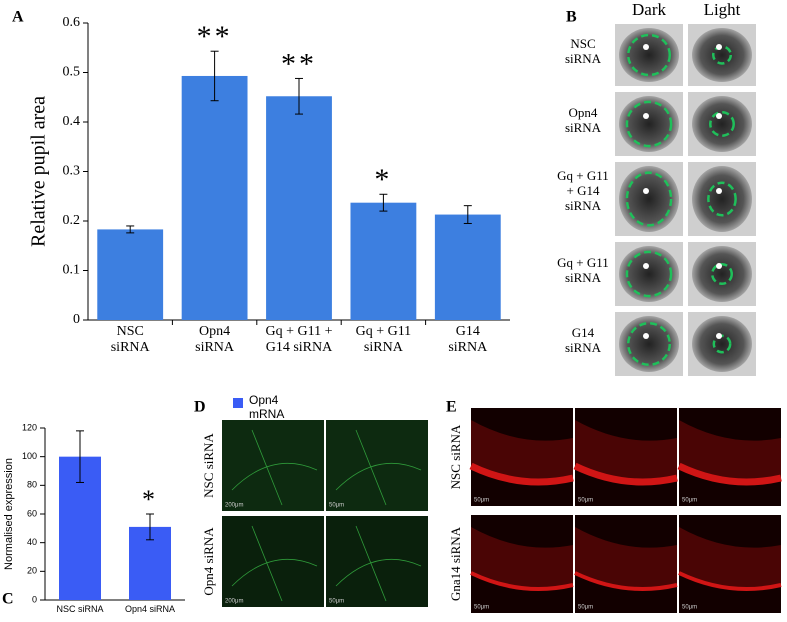 The image size is (787, 622). I want to click on row-label: Gq + G11 + G14 siRNA, so click(583, 190).